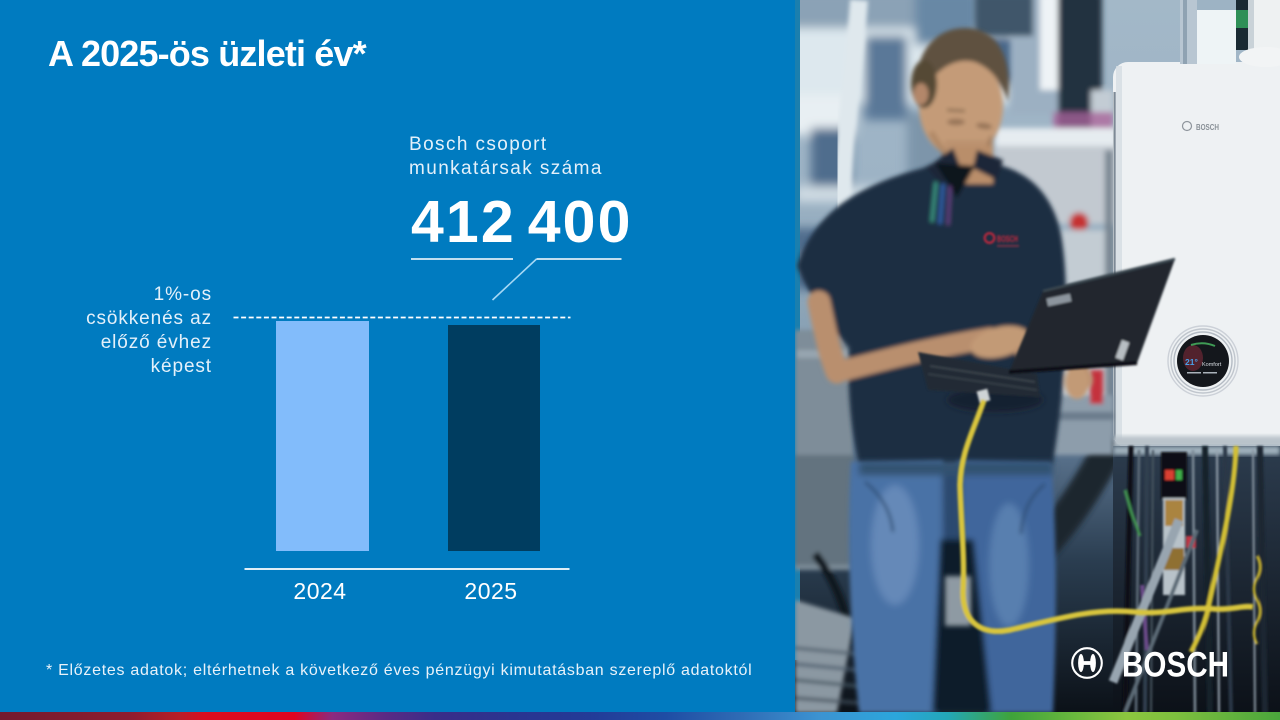 Image resolution: width=1280 pixels, height=720 pixels. I want to click on svg-text: Komfort, so click(1212, 365).